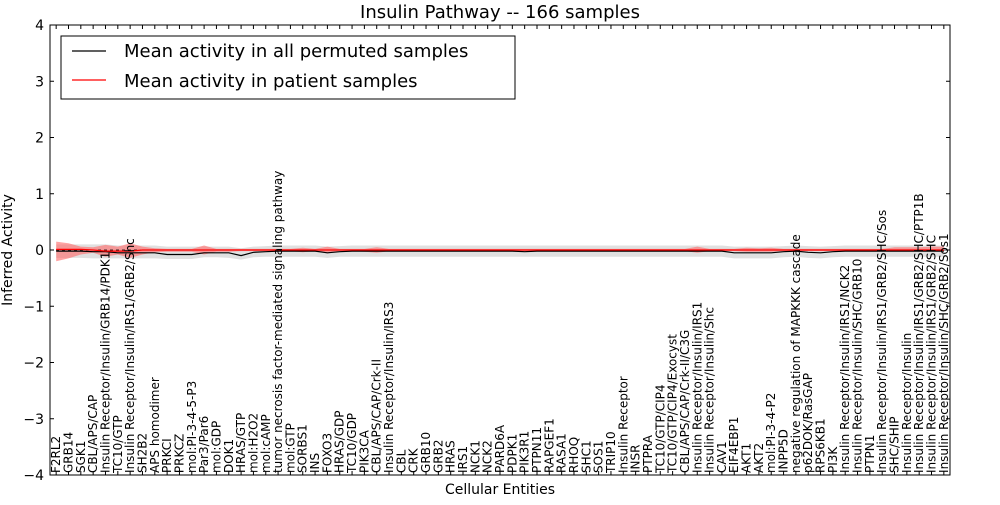 This screenshot has width=1000, height=505. Describe the element at coordinates (377, 416) in the screenshot. I see `x-tick-label: CBL/APS/CAP/Crk-II` at that location.